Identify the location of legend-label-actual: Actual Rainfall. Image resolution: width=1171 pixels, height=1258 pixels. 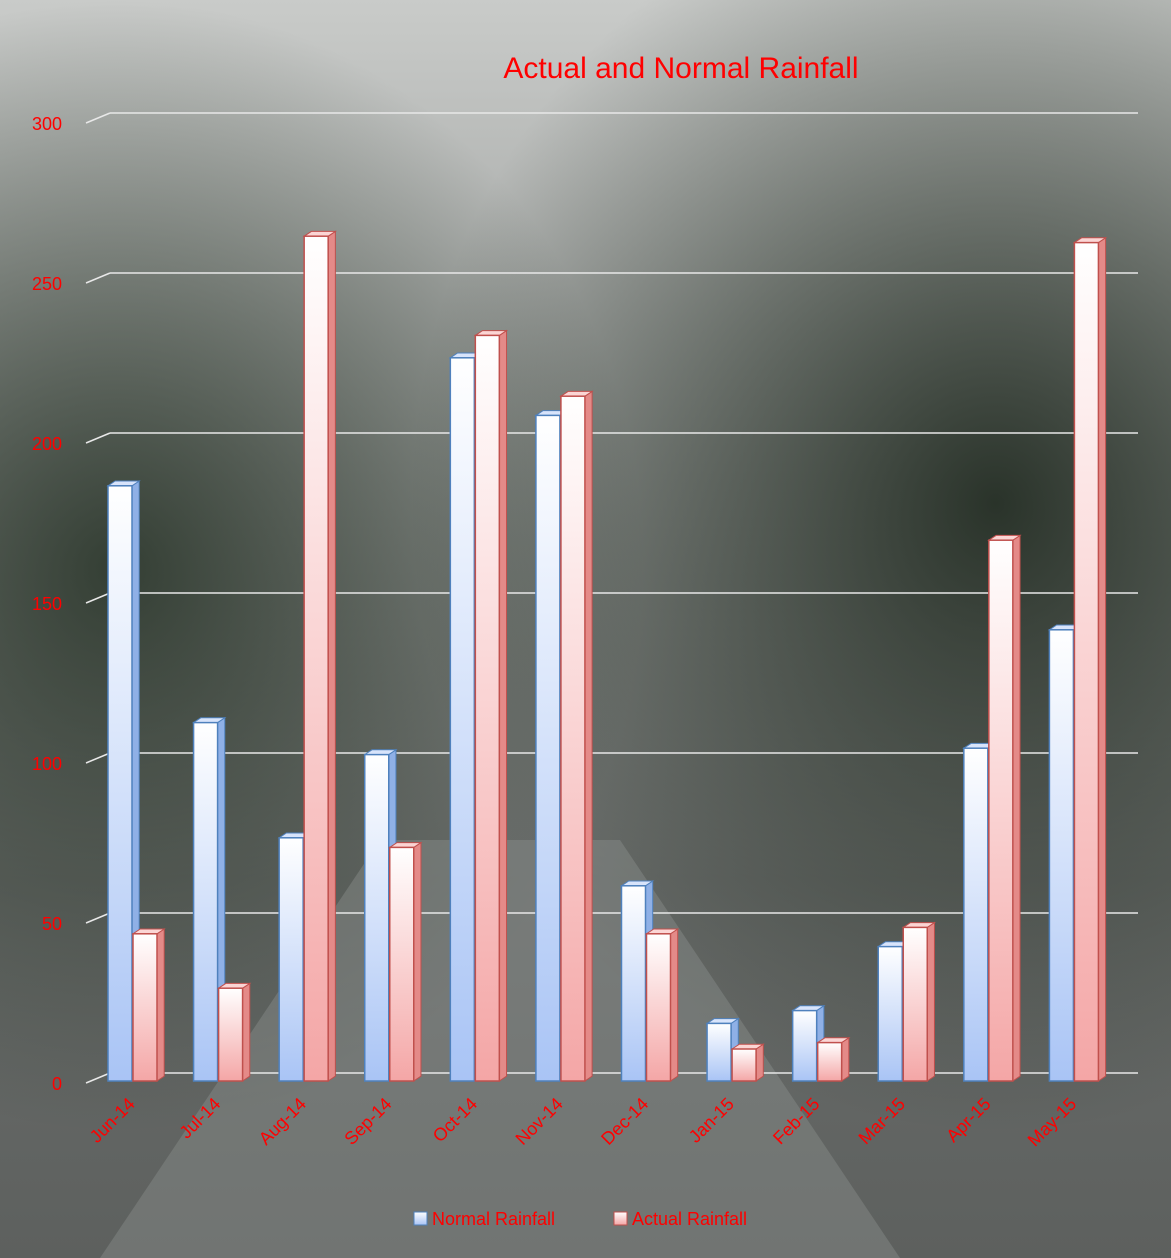
(689, 1219).